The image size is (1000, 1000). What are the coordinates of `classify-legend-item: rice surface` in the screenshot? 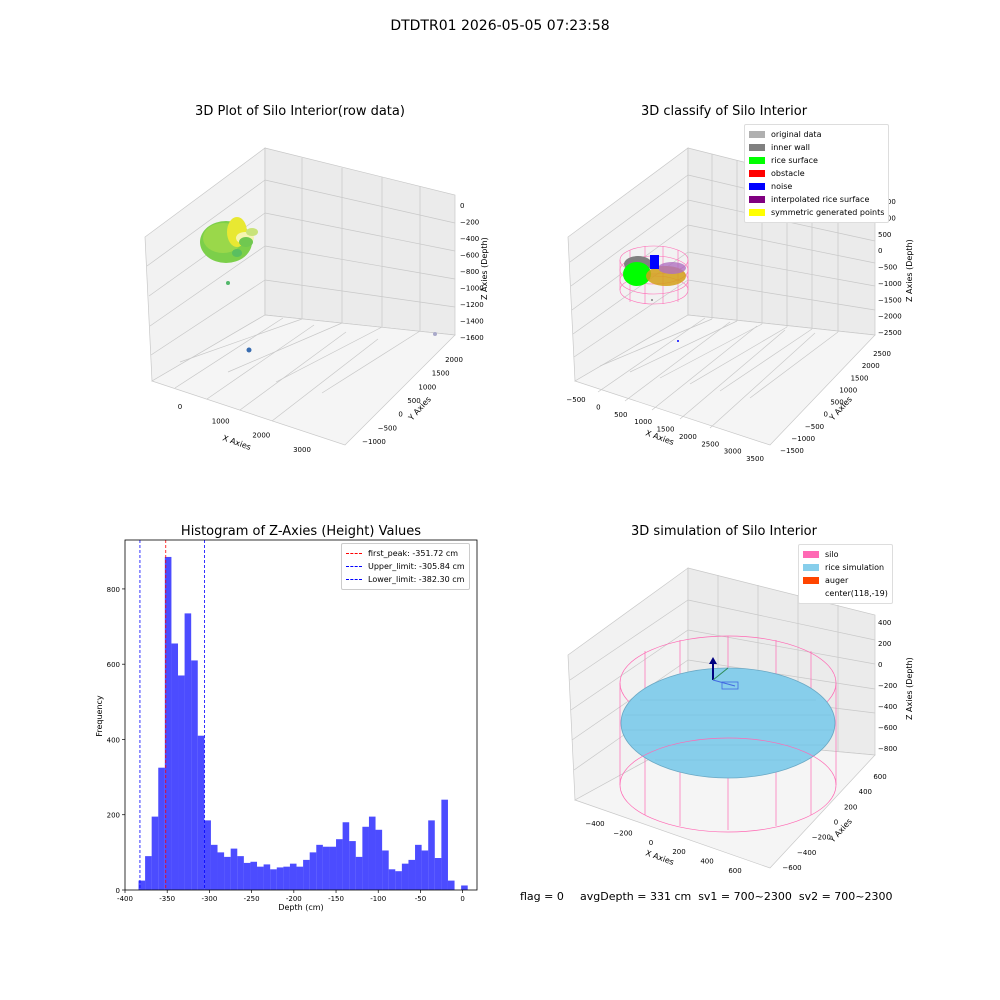 It's located at (816, 160).